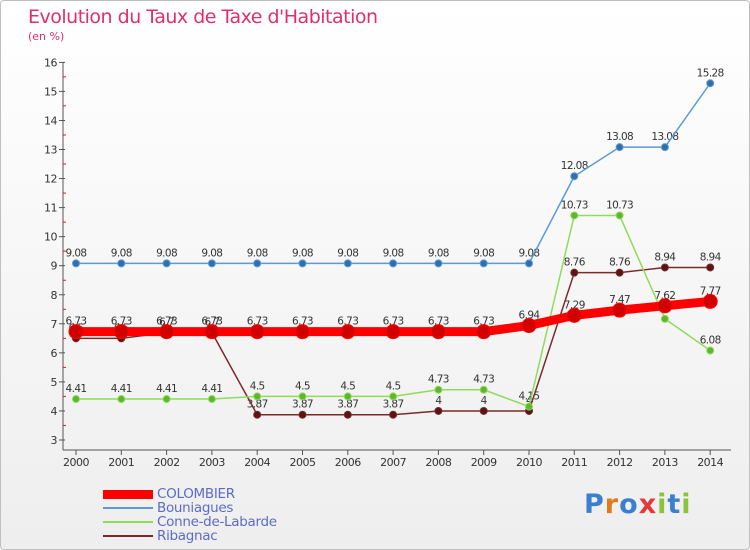  I want to click on logo-letter: P, so click(594, 504).